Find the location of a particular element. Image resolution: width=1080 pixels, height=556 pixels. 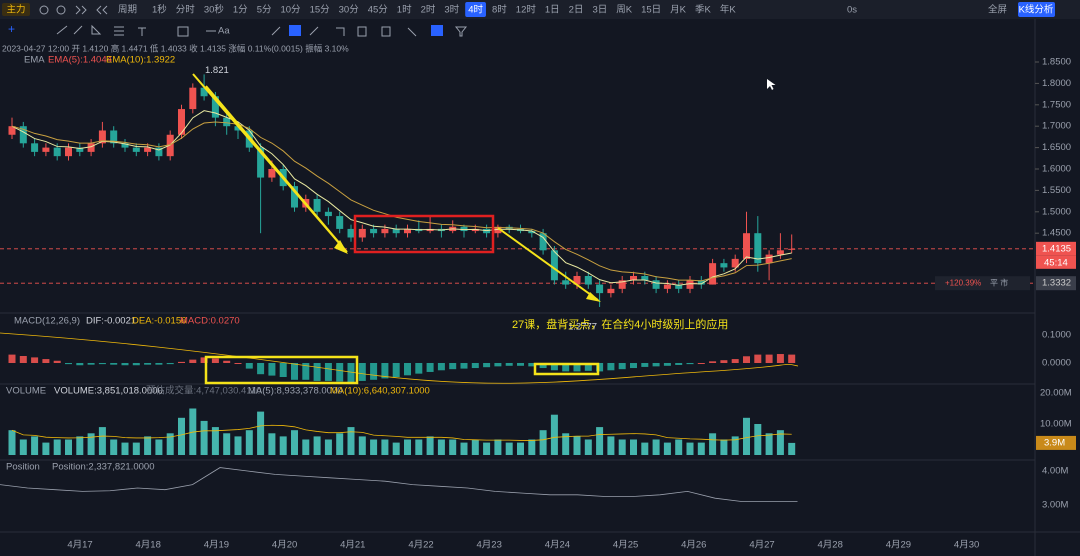

interval: 1日 is located at coordinates (552, 10).